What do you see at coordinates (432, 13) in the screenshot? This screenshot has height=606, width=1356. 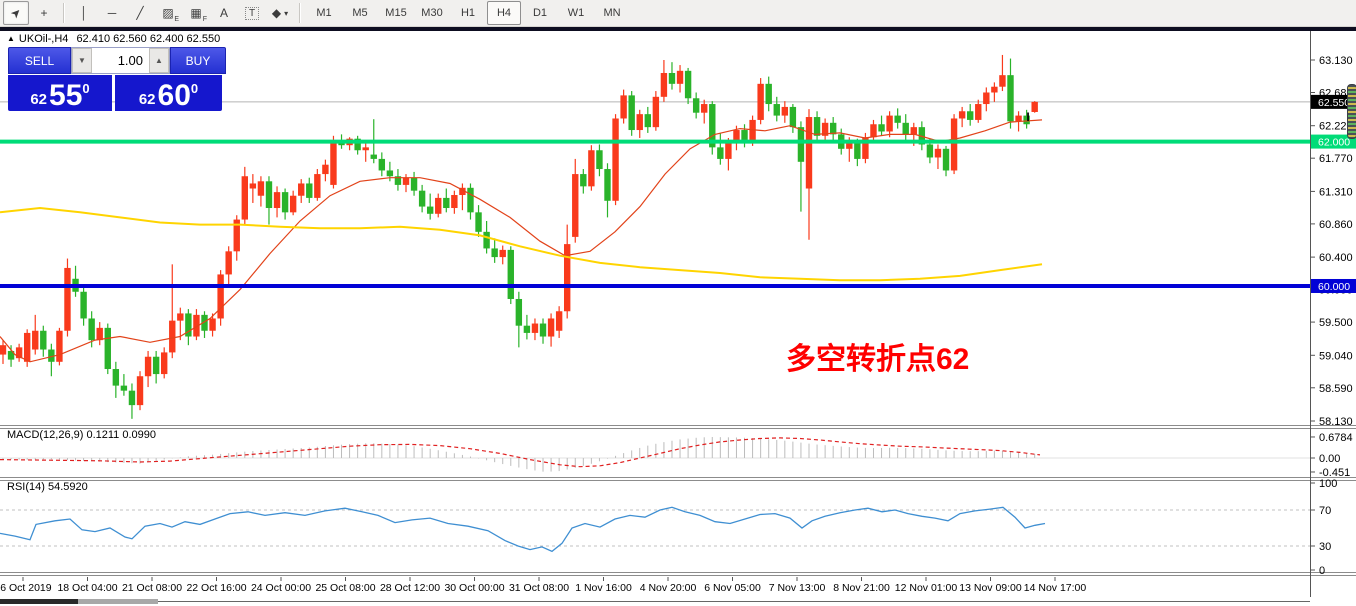 I see `timeframe-m30: M30` at bounding box center [432, 13].